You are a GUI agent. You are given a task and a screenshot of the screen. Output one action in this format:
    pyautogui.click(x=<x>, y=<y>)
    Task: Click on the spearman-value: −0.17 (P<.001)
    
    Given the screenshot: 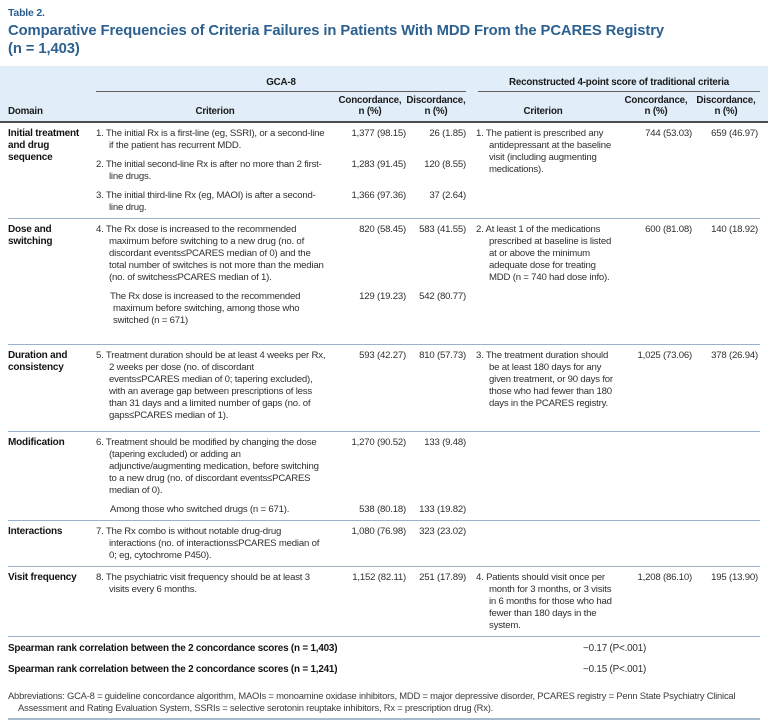 What is the action you would take?
    pyautogui.click(x=615, y=648)
    